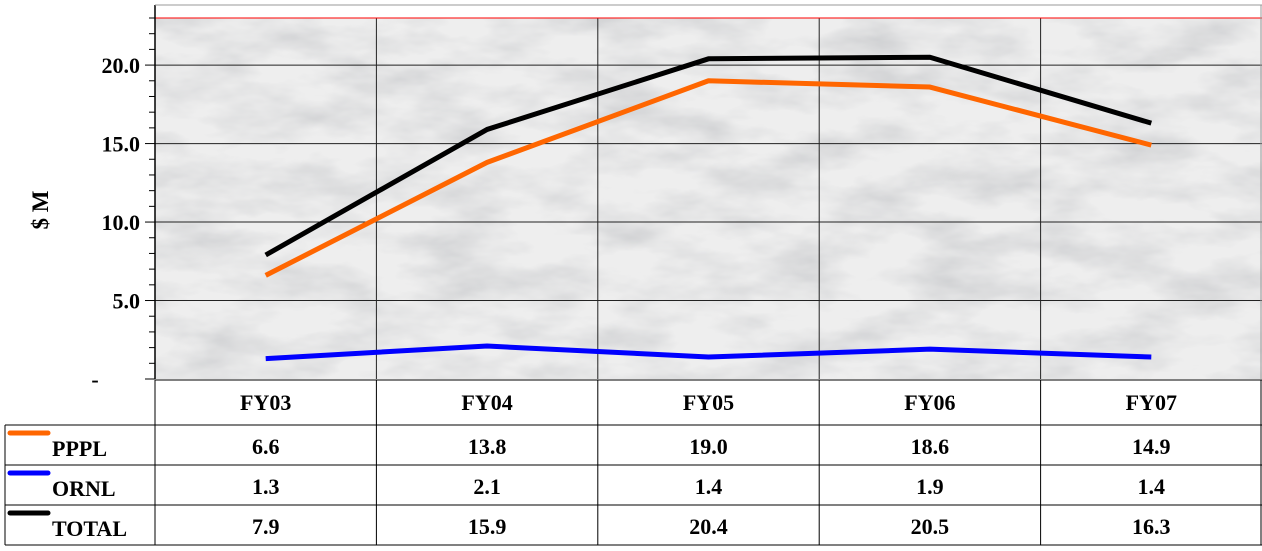 This screenshot has height=551, width=1262. What do you see at coordinates (708, 402) in the screenshot?
I see `x-tick-label: FY05` at bounding box center [708, 402].